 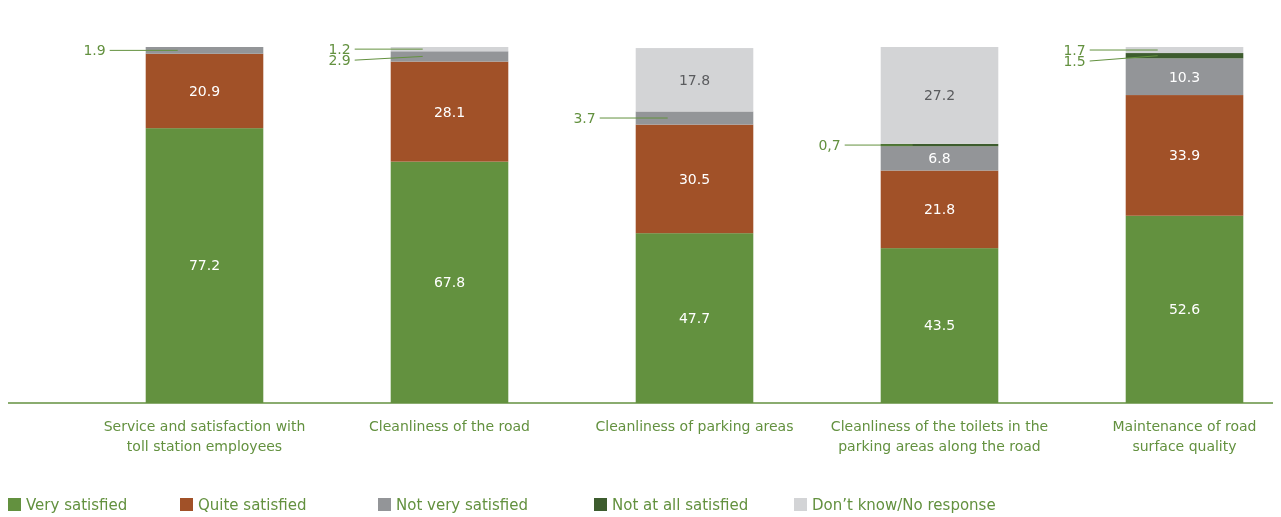 I want to click on data-label: 28.1, so click(x=449, y=111).